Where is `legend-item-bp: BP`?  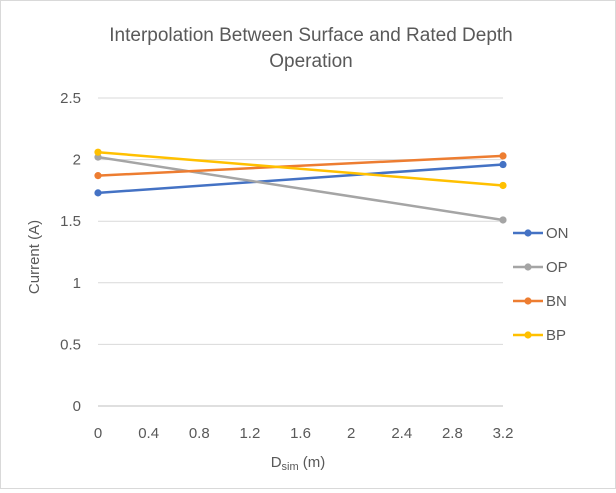 legend-item-bp: BP is located at coordinates (539, 335).